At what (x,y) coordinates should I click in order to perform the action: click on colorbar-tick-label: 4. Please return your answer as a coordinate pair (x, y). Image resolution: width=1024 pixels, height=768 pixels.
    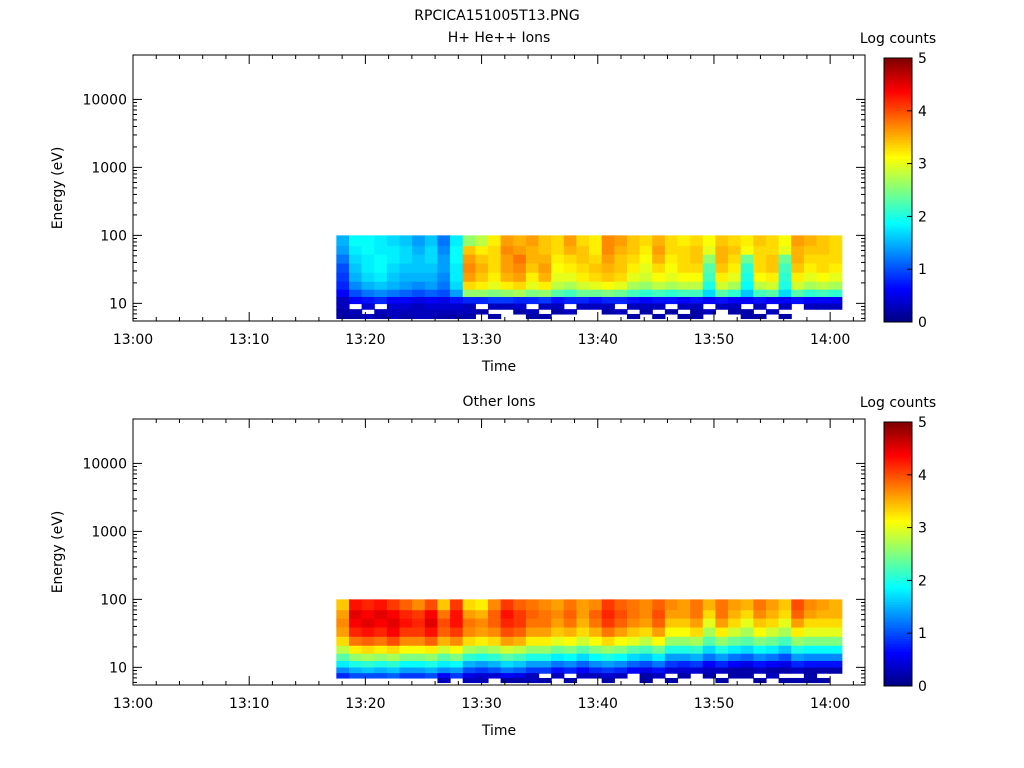
    Looking at the image, I should click on (922, 476).